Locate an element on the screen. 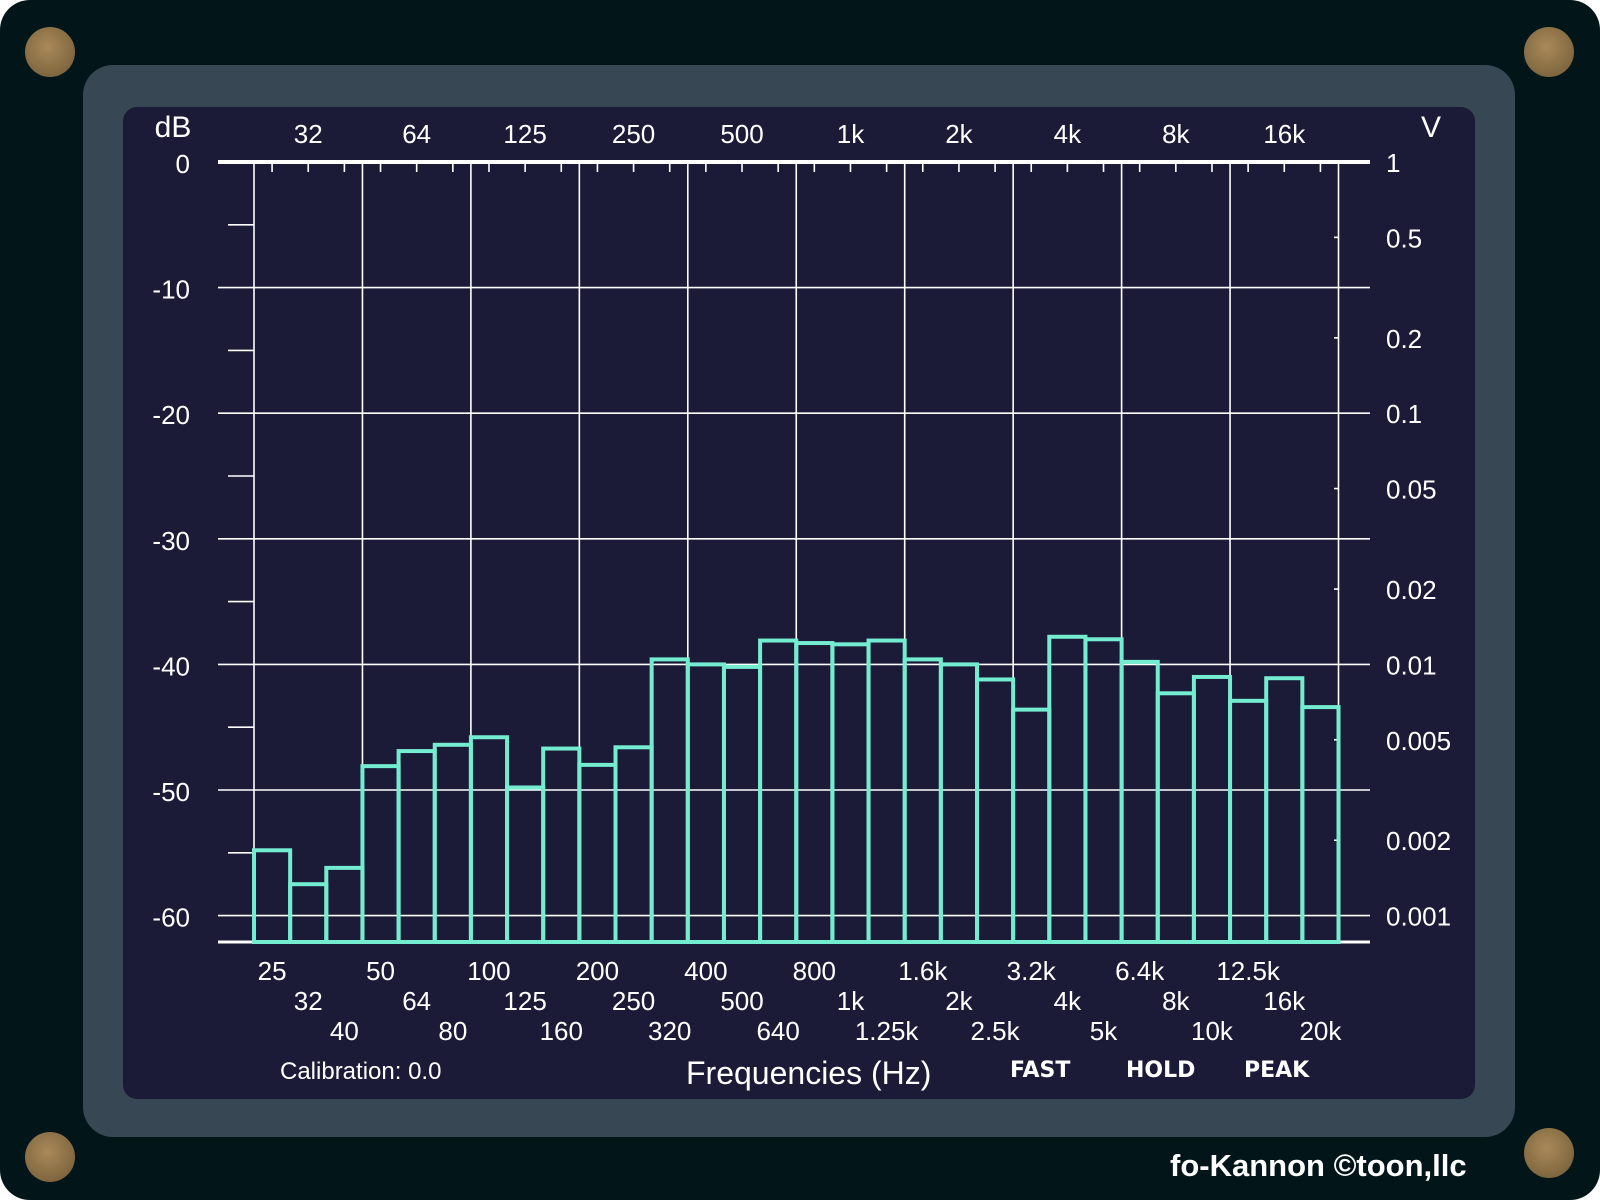  y-right-tick-label: 0.002 is located at coordinates (1418, 841).